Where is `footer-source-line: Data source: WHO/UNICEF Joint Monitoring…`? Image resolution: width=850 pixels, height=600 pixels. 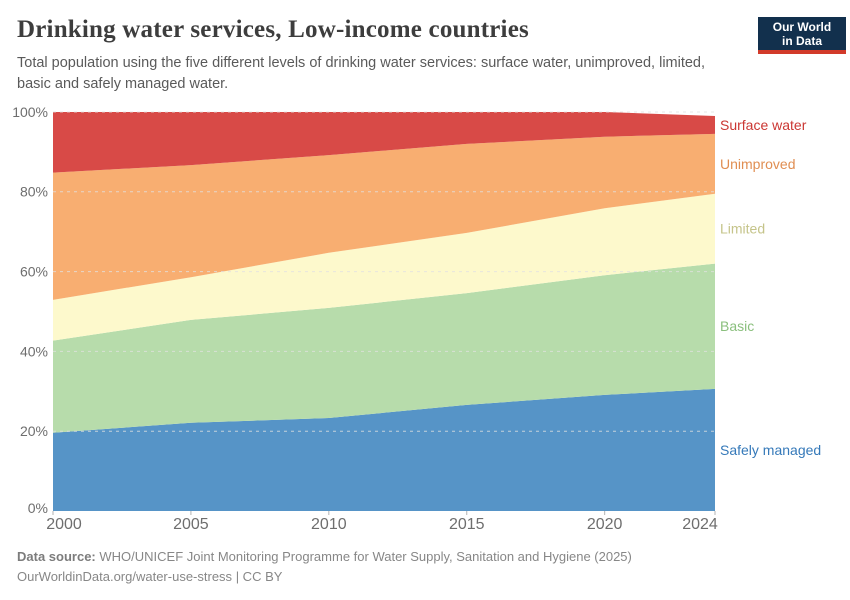 footer-source-line: Data source: WHO/UNICEF Joint Monitoring… is located at coordinates (417, 557).